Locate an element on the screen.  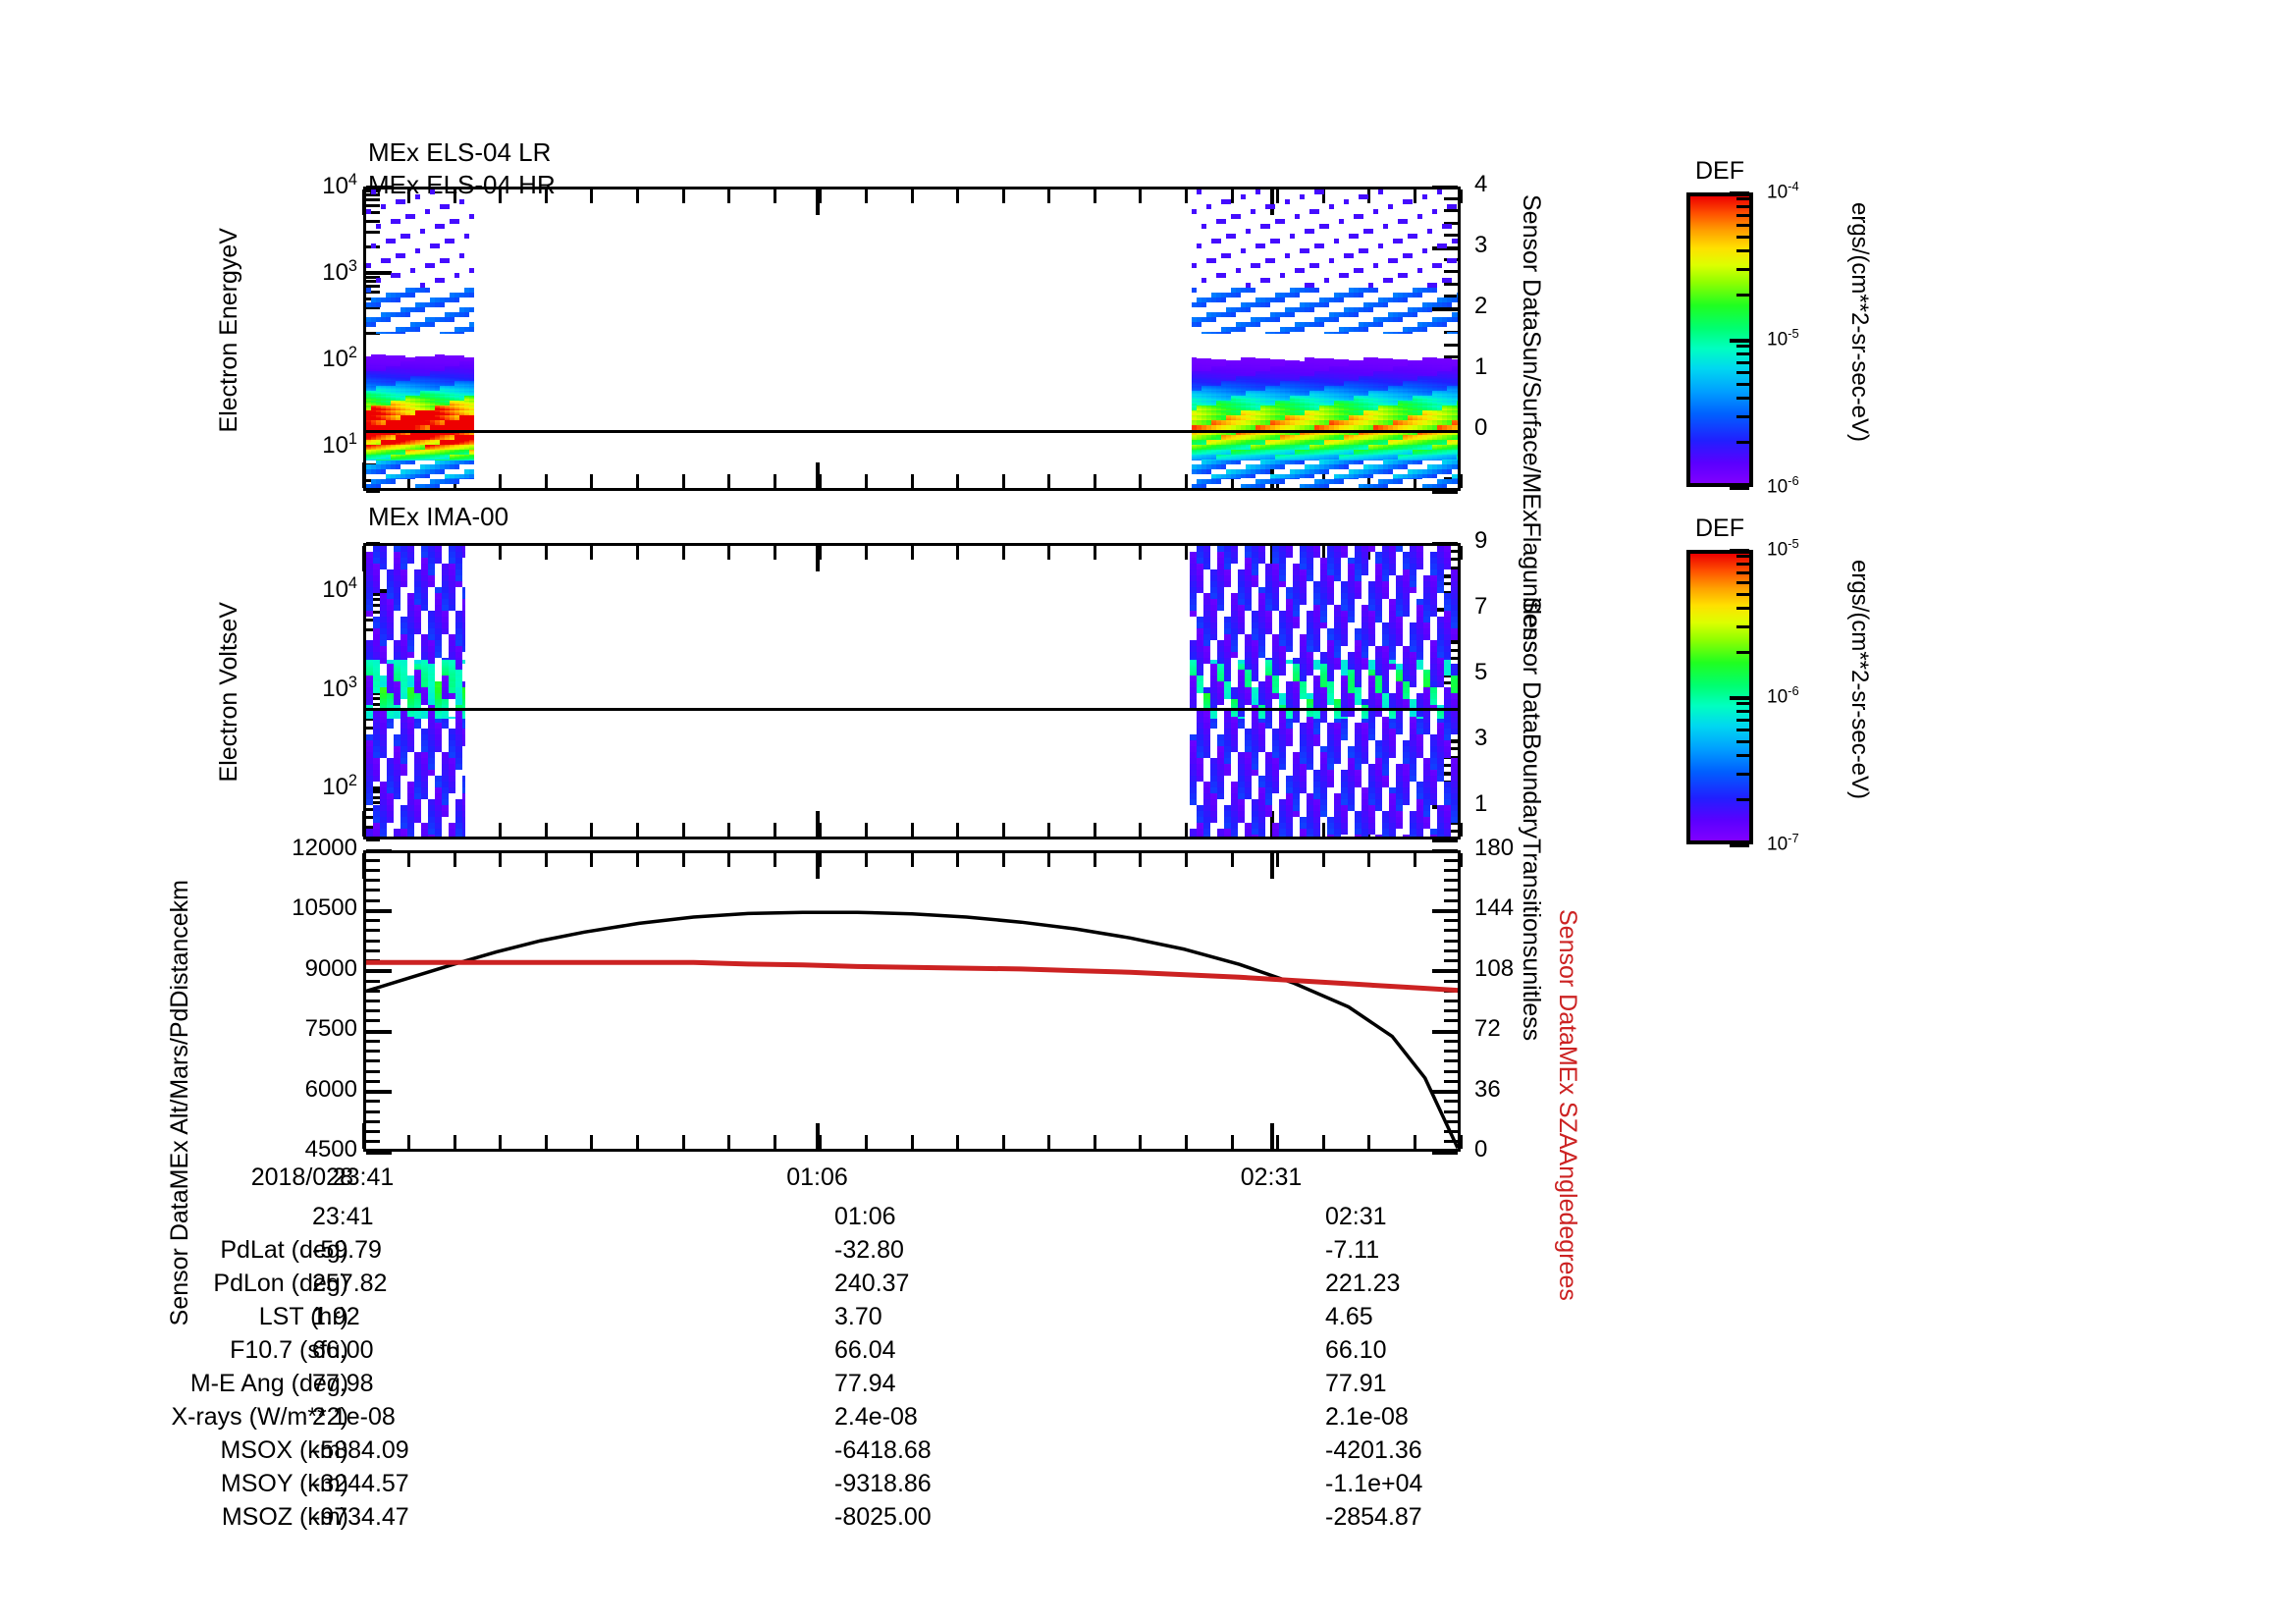
panel-title-els-0: MEx ELS-04 LR is located at coordinates (460, 152).